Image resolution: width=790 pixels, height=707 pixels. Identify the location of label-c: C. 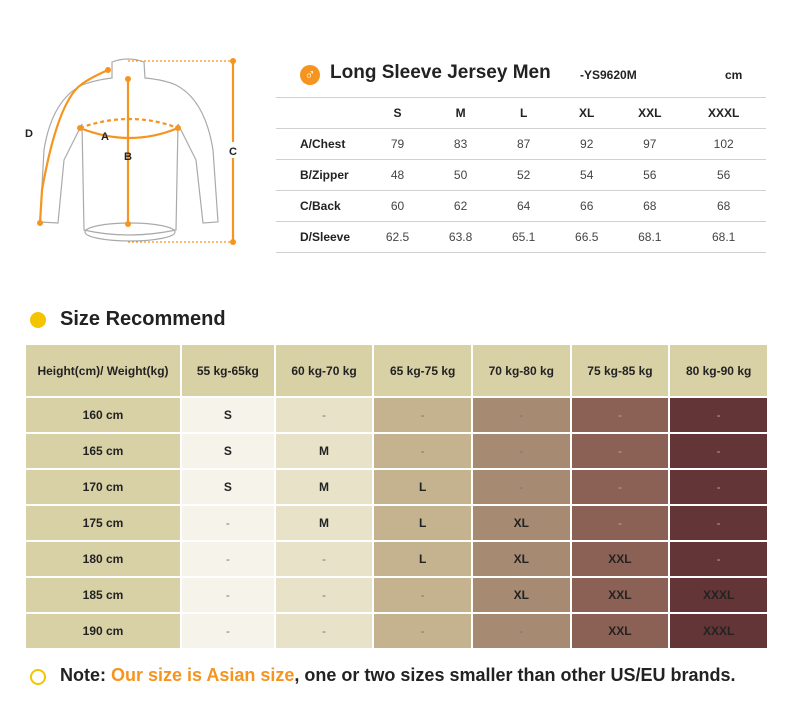
(233, 152).